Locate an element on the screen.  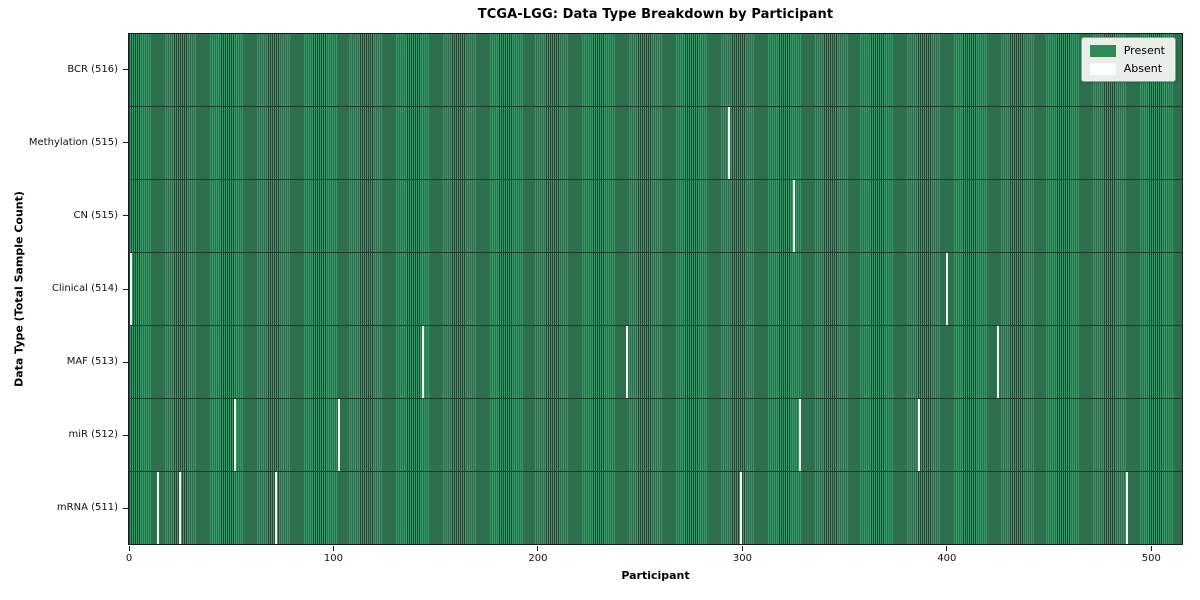
x-tick-label: 400 is located at coordinates (947, 558).